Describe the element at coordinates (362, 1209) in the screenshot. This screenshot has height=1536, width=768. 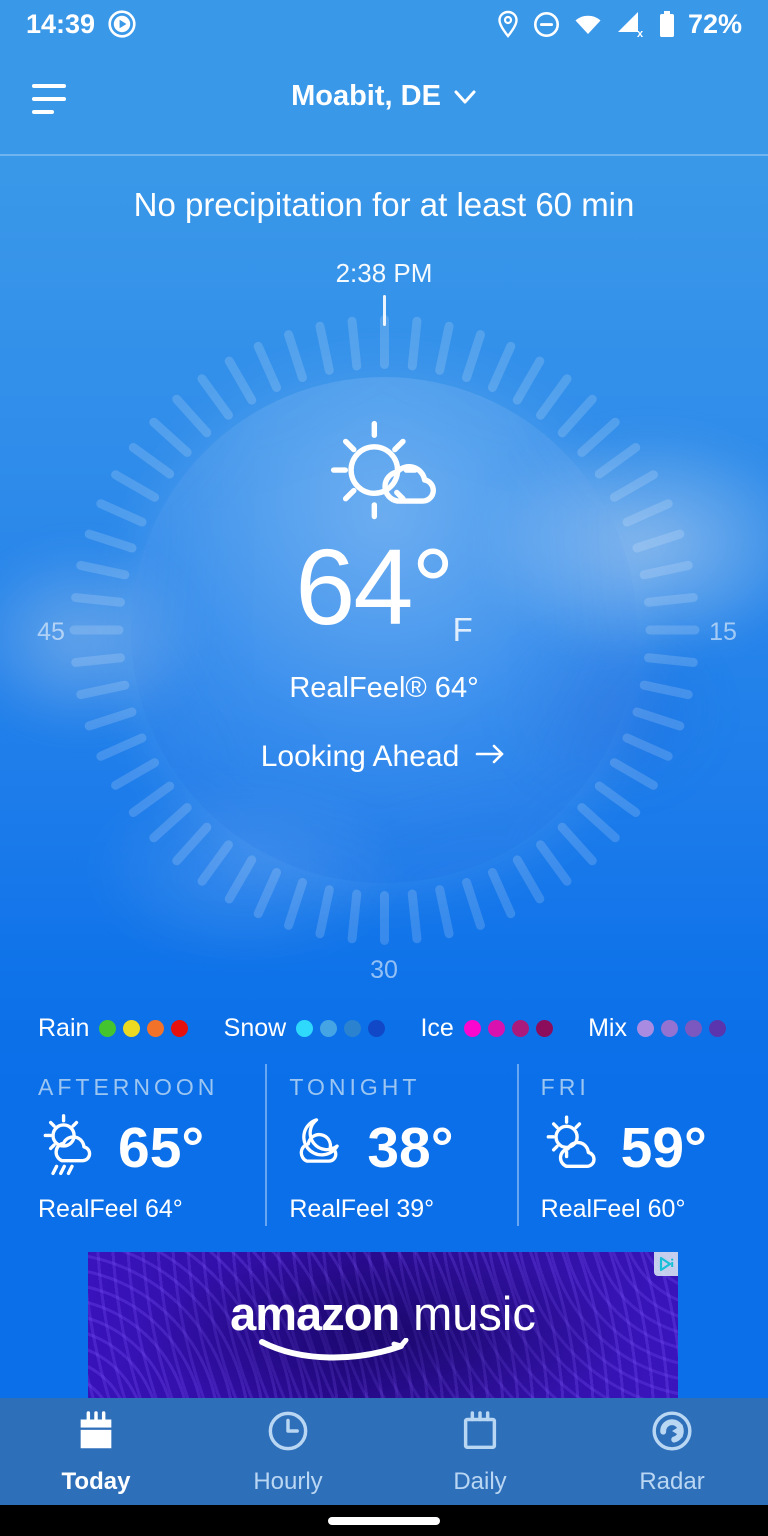
I see `forecast-realfeel: RealFeel 39°` at that location.